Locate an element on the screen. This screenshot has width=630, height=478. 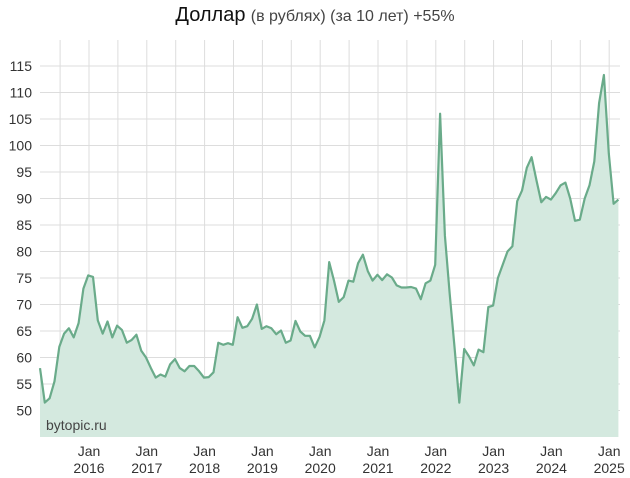
x-tick-year: 2019 is located at coordinates (262, 468).